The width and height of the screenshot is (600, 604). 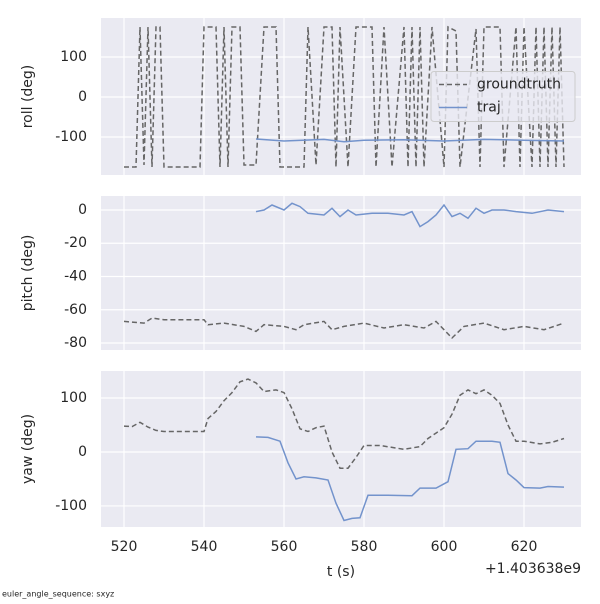 I want to click on y-axis-label: pitch (deg), so click(x=28, y=273).